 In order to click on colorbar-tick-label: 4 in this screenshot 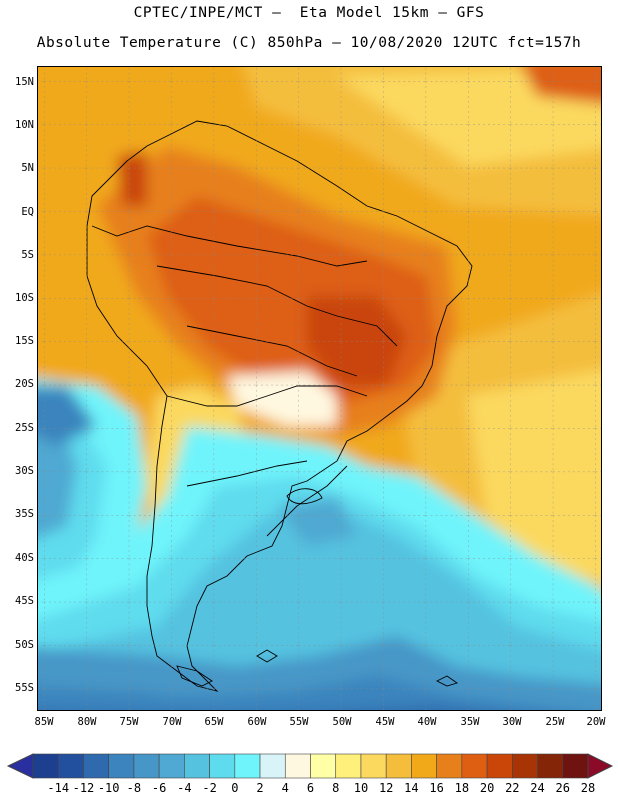, I will do `click(285, 788)`.